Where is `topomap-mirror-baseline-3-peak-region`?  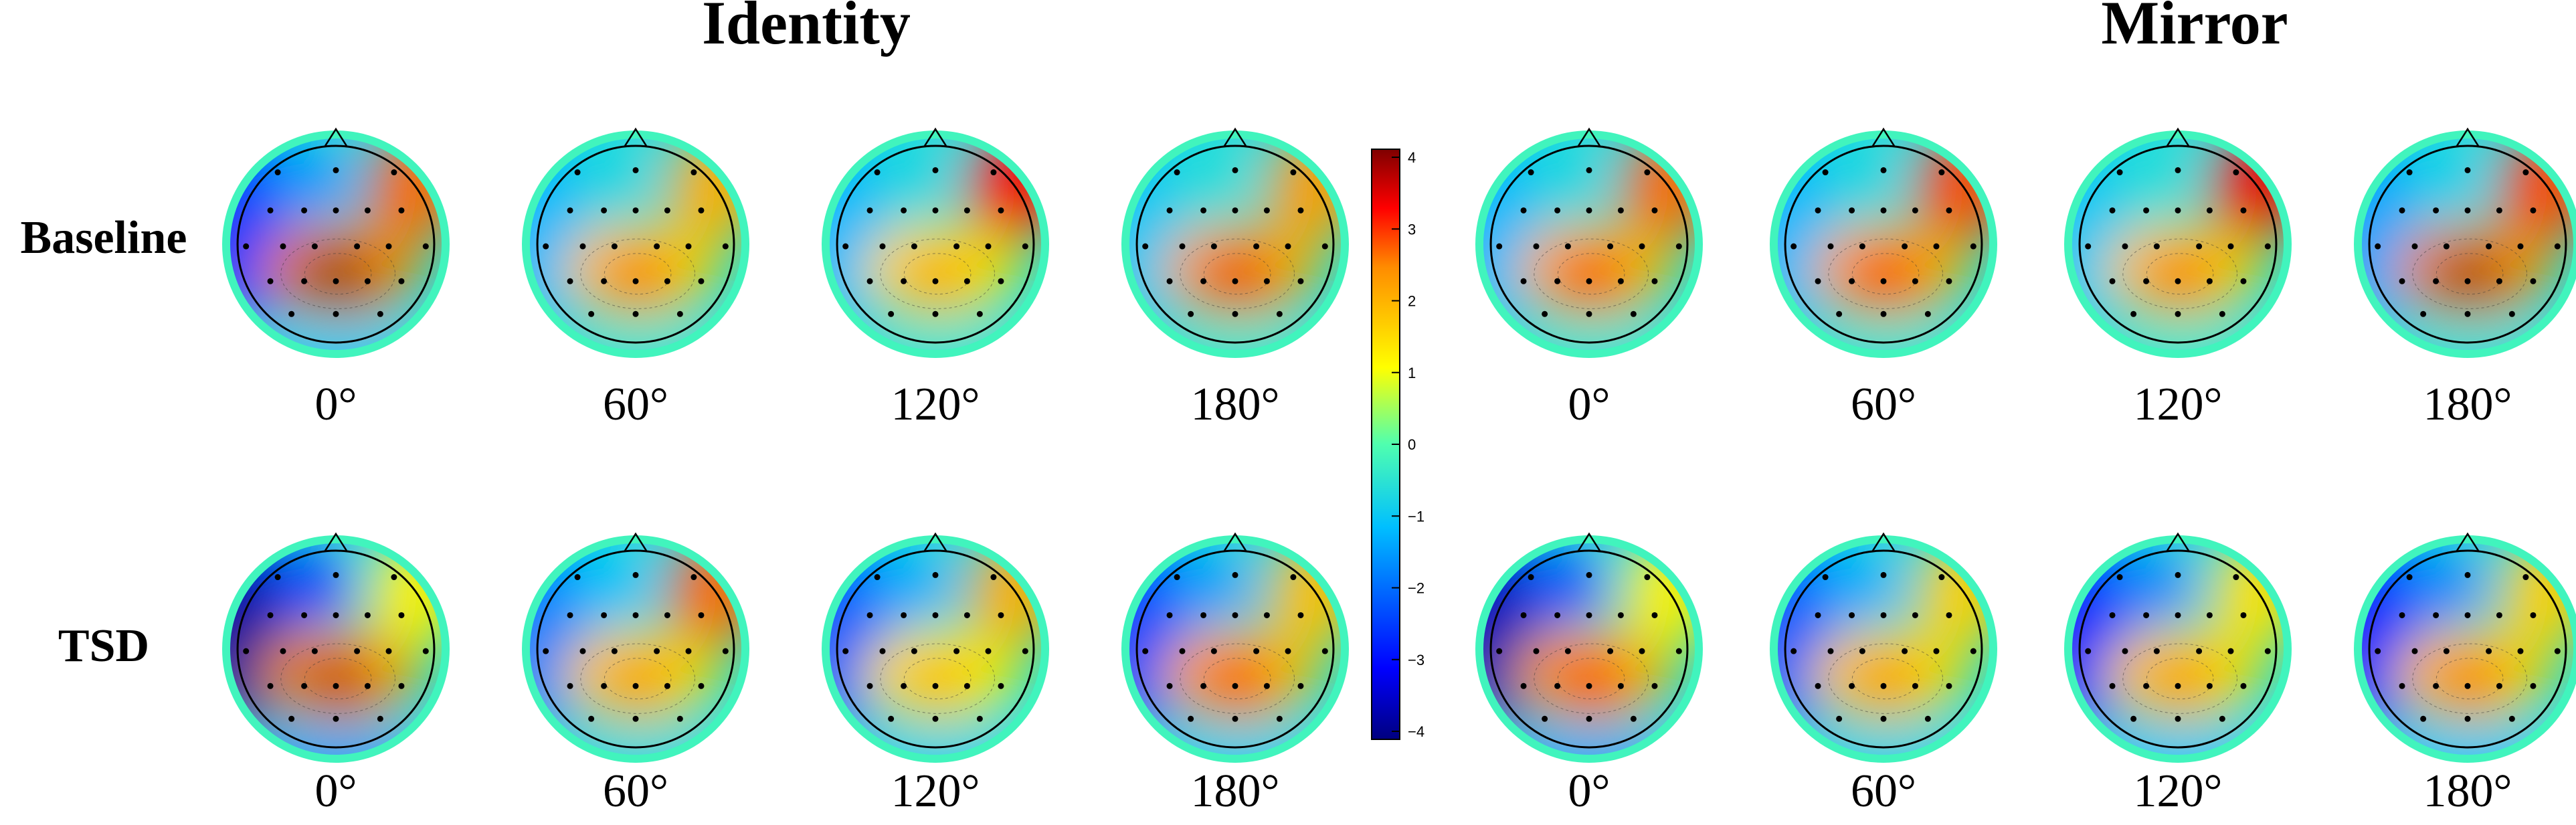
topomap-mirror-baseline-3-peak-region is located at coordinates (2467, 276).